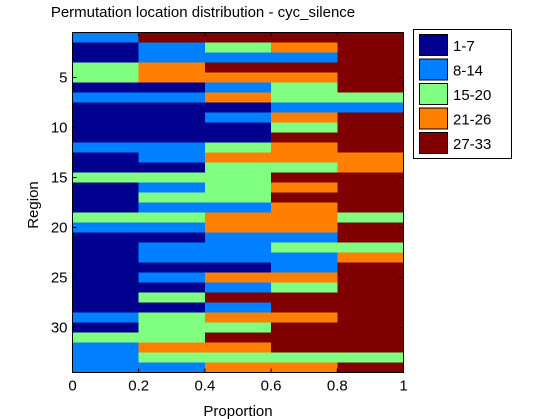 Image resolution: width=560 pixels, height=419 pixels. Describe the element at coordinates (472, 95) in the screenshot. I see `legend-label: 15-20` at that location.